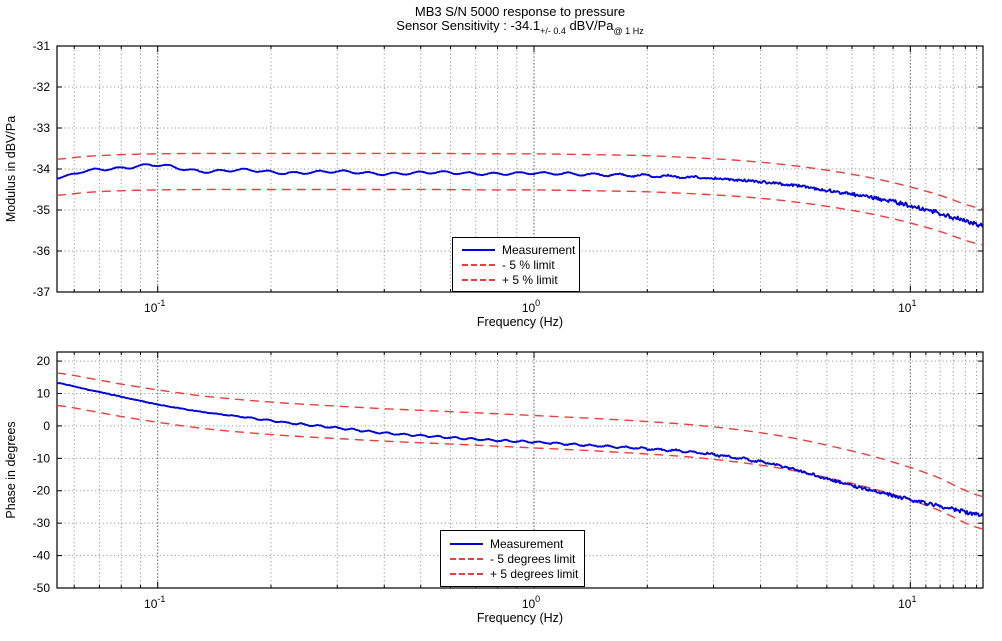 Image resolution: width=1002 pixels, height=641 pixels. What do you see at coordinates (589, 25) in the screenshot?
I see `subtitle-units: dBV/Pa` at bounding box center [589, 25].